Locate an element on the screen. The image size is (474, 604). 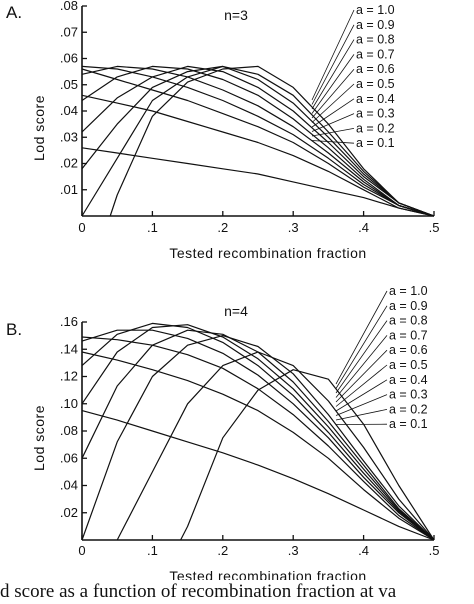
y-tick-label: .14 is located at coordinates (69, 348).